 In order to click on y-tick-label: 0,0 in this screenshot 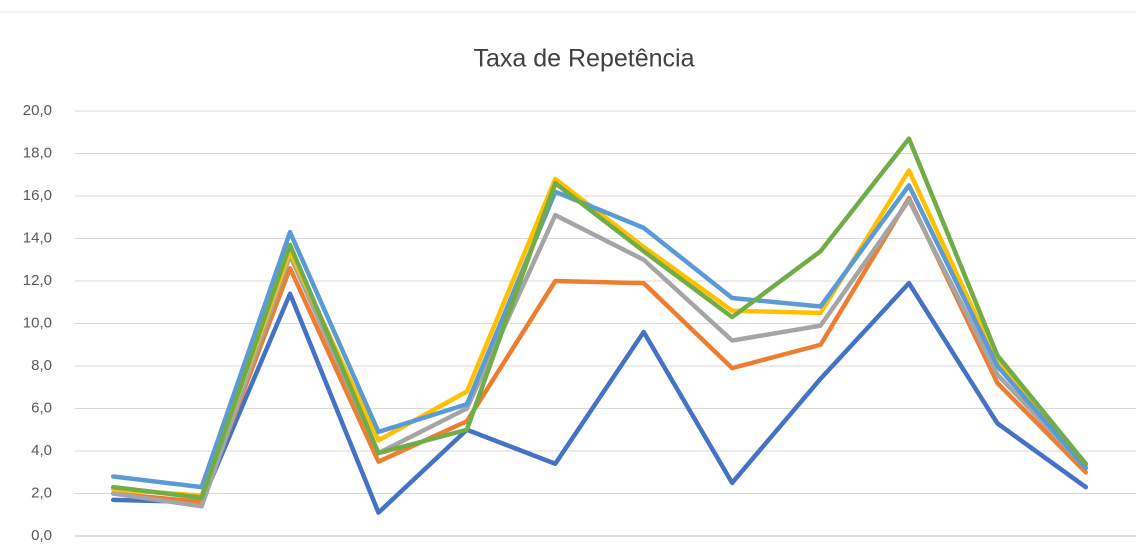, I will do `click(41, 535)`.